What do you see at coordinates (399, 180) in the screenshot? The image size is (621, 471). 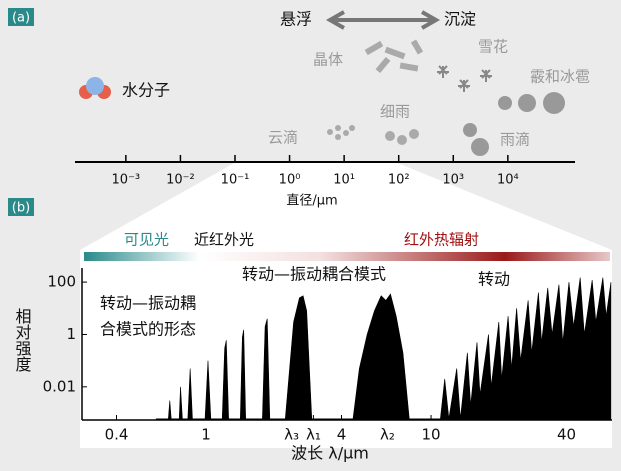 I see `x-tick-label: 10²` at bounding box center [399, 180].